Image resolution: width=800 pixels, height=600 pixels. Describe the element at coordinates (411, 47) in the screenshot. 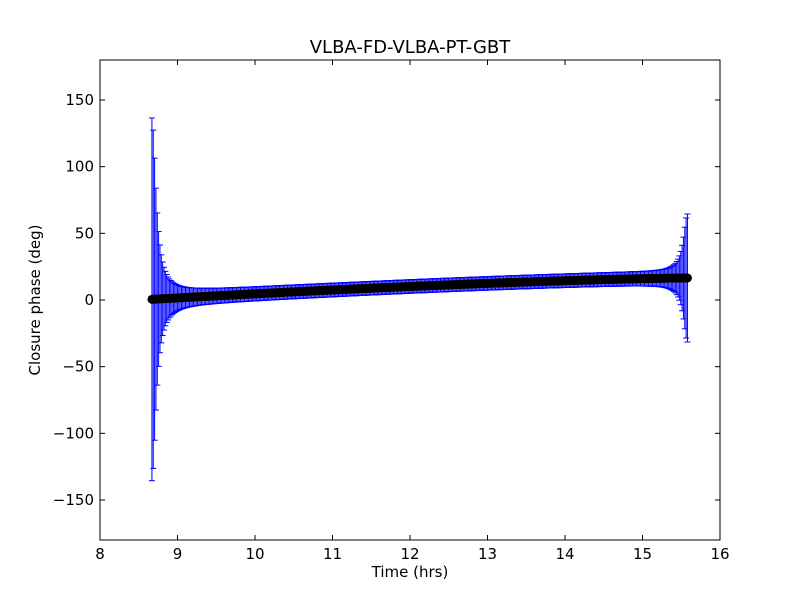

I see `chart-title: VLBA-FD-VLBA-PT-GBT` at that location.